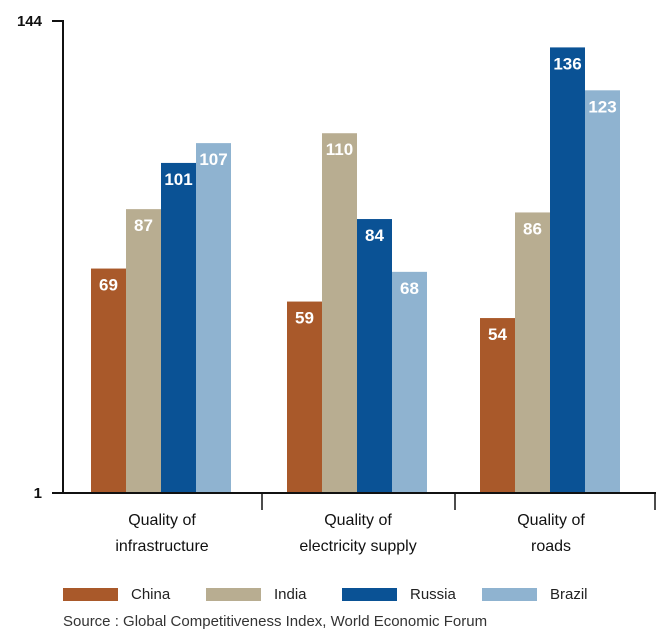 The width and height of the screenshot is (661, 634). Describe the element at coordinates (38, 493) in the screenshot. I see `y-tick-label-bottom: 1` at that location.